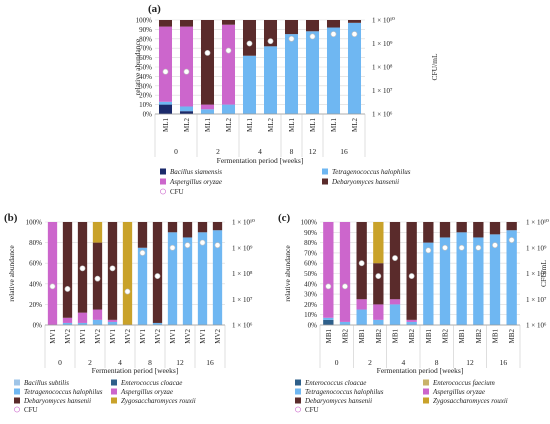  I want to click on legend-label: CFU, so click(31, 410).